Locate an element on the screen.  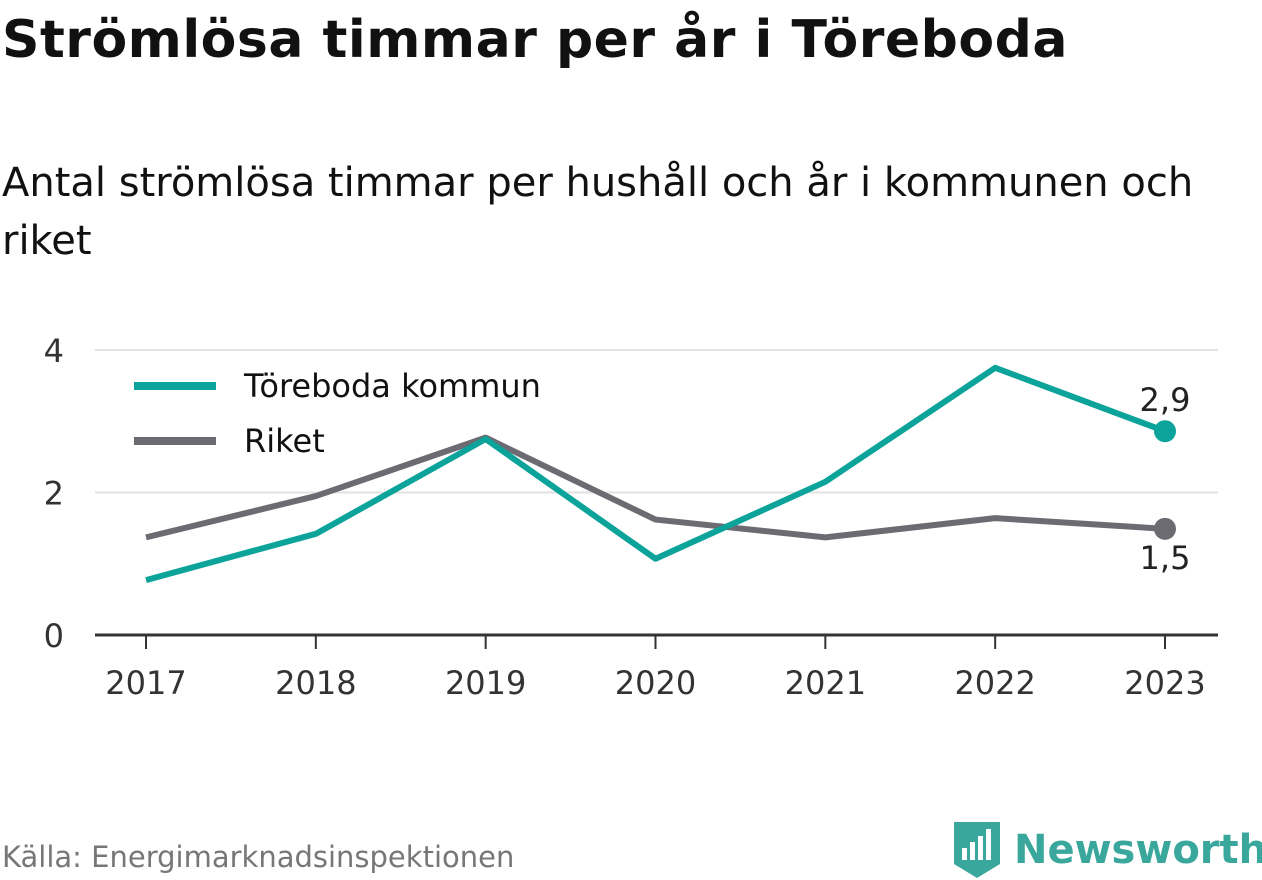
legend: Töreboda kommun Riket is located at coordinates (332, 413).